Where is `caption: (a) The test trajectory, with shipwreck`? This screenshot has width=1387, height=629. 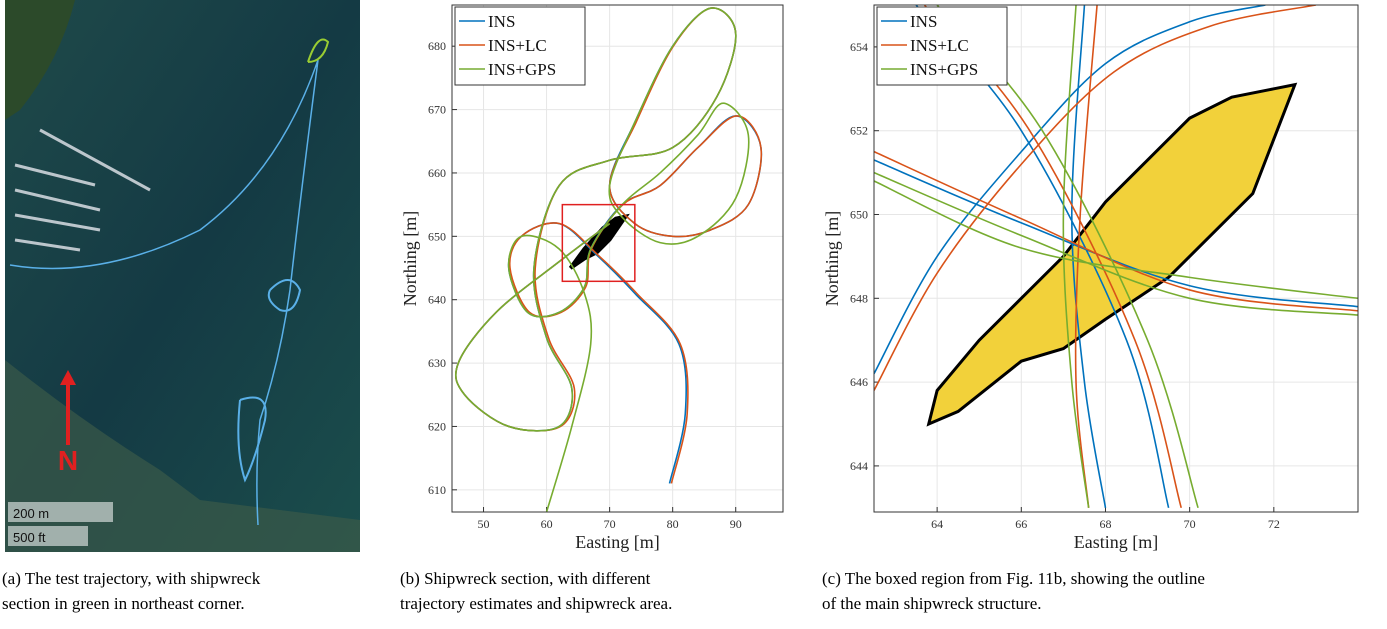 caption: (a) The test trajectory, with shipwreck is located at coordinates (131, 578).